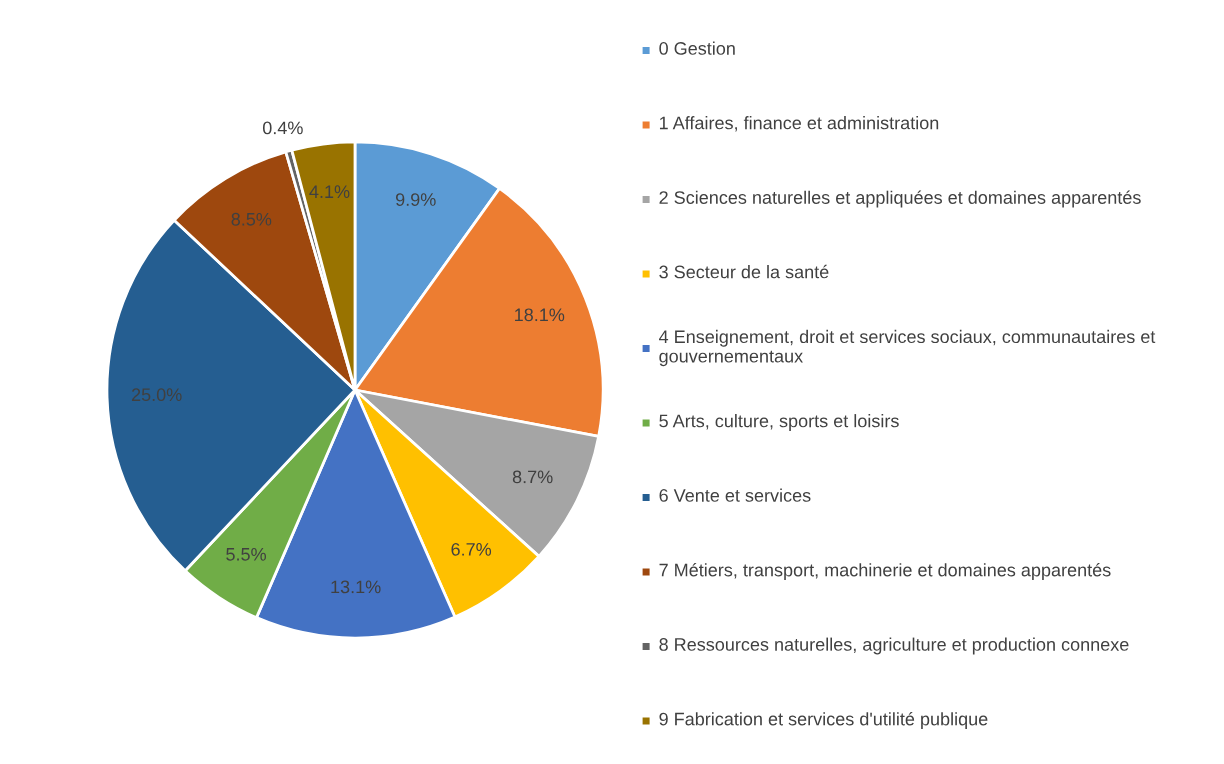  I want to click on legend-label: 1 Affaires, finance et administration, so click(799, 124).